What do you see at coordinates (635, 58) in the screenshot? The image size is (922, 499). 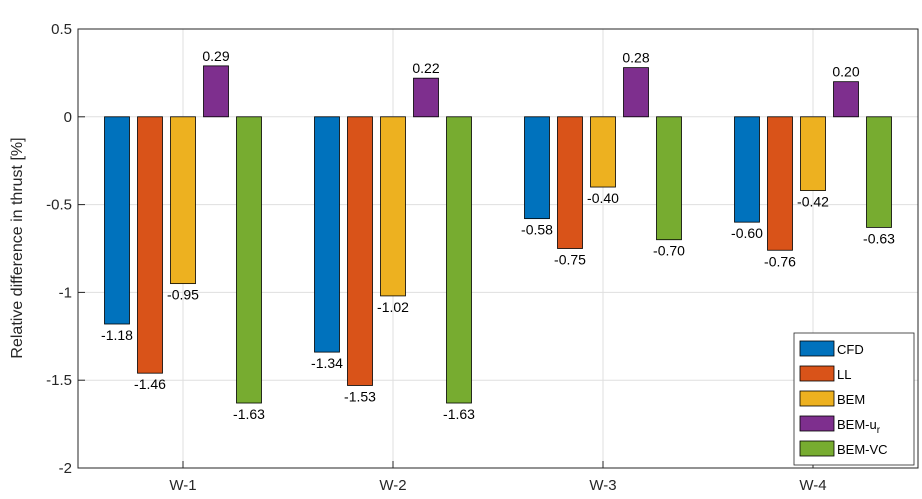 I see `data-label: 0.28` at bounding box center [635, 58].